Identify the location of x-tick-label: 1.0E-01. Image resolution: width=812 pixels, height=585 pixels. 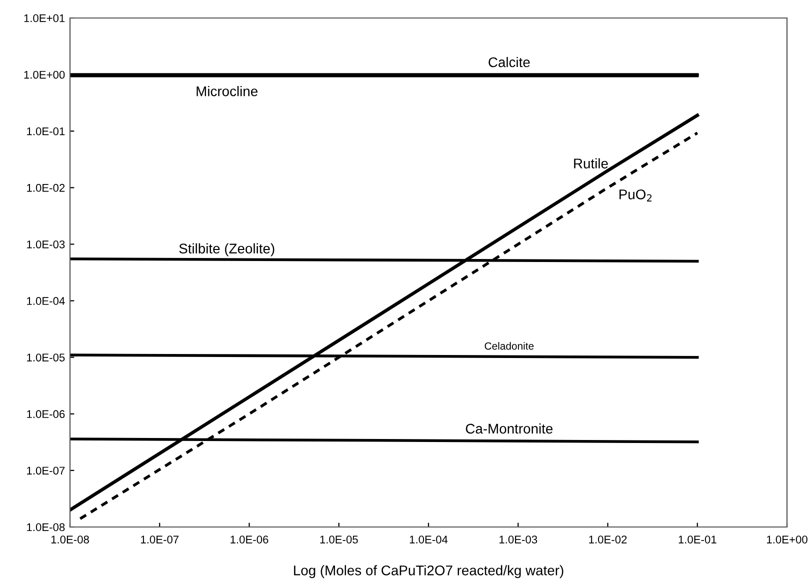
(697, 540).